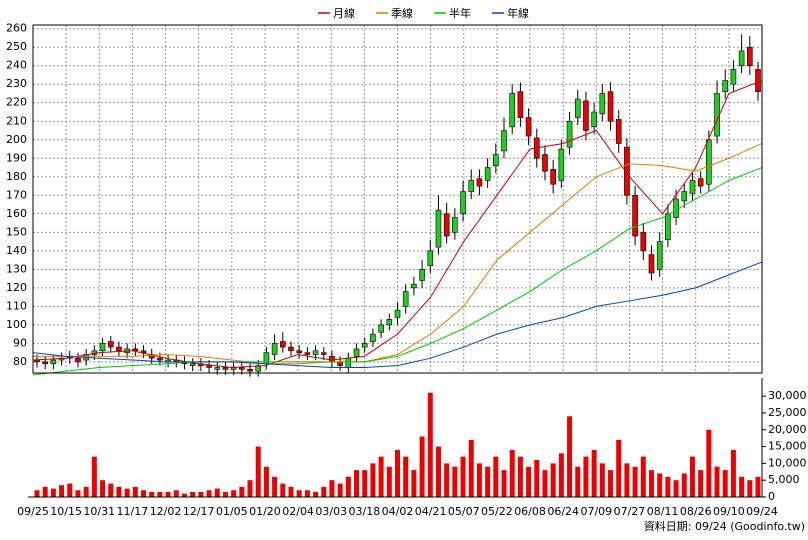 This screenshot has height=540, width=808. Describe the element at coordinates (464, 511) in the screenshot. I see `x-tick-label: 05/07` at that location.